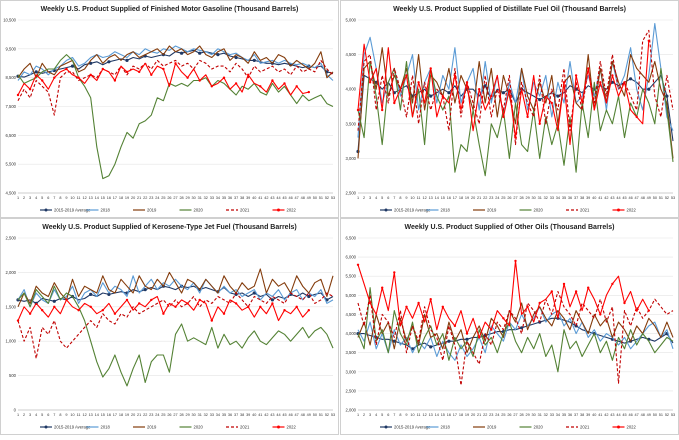 The width and height of the screenshot is (679, 440). What do you see at coordinates (351, 371) in the screenshot?
I see `y-tick-label: 3,000` at bounding box center [351, 371].